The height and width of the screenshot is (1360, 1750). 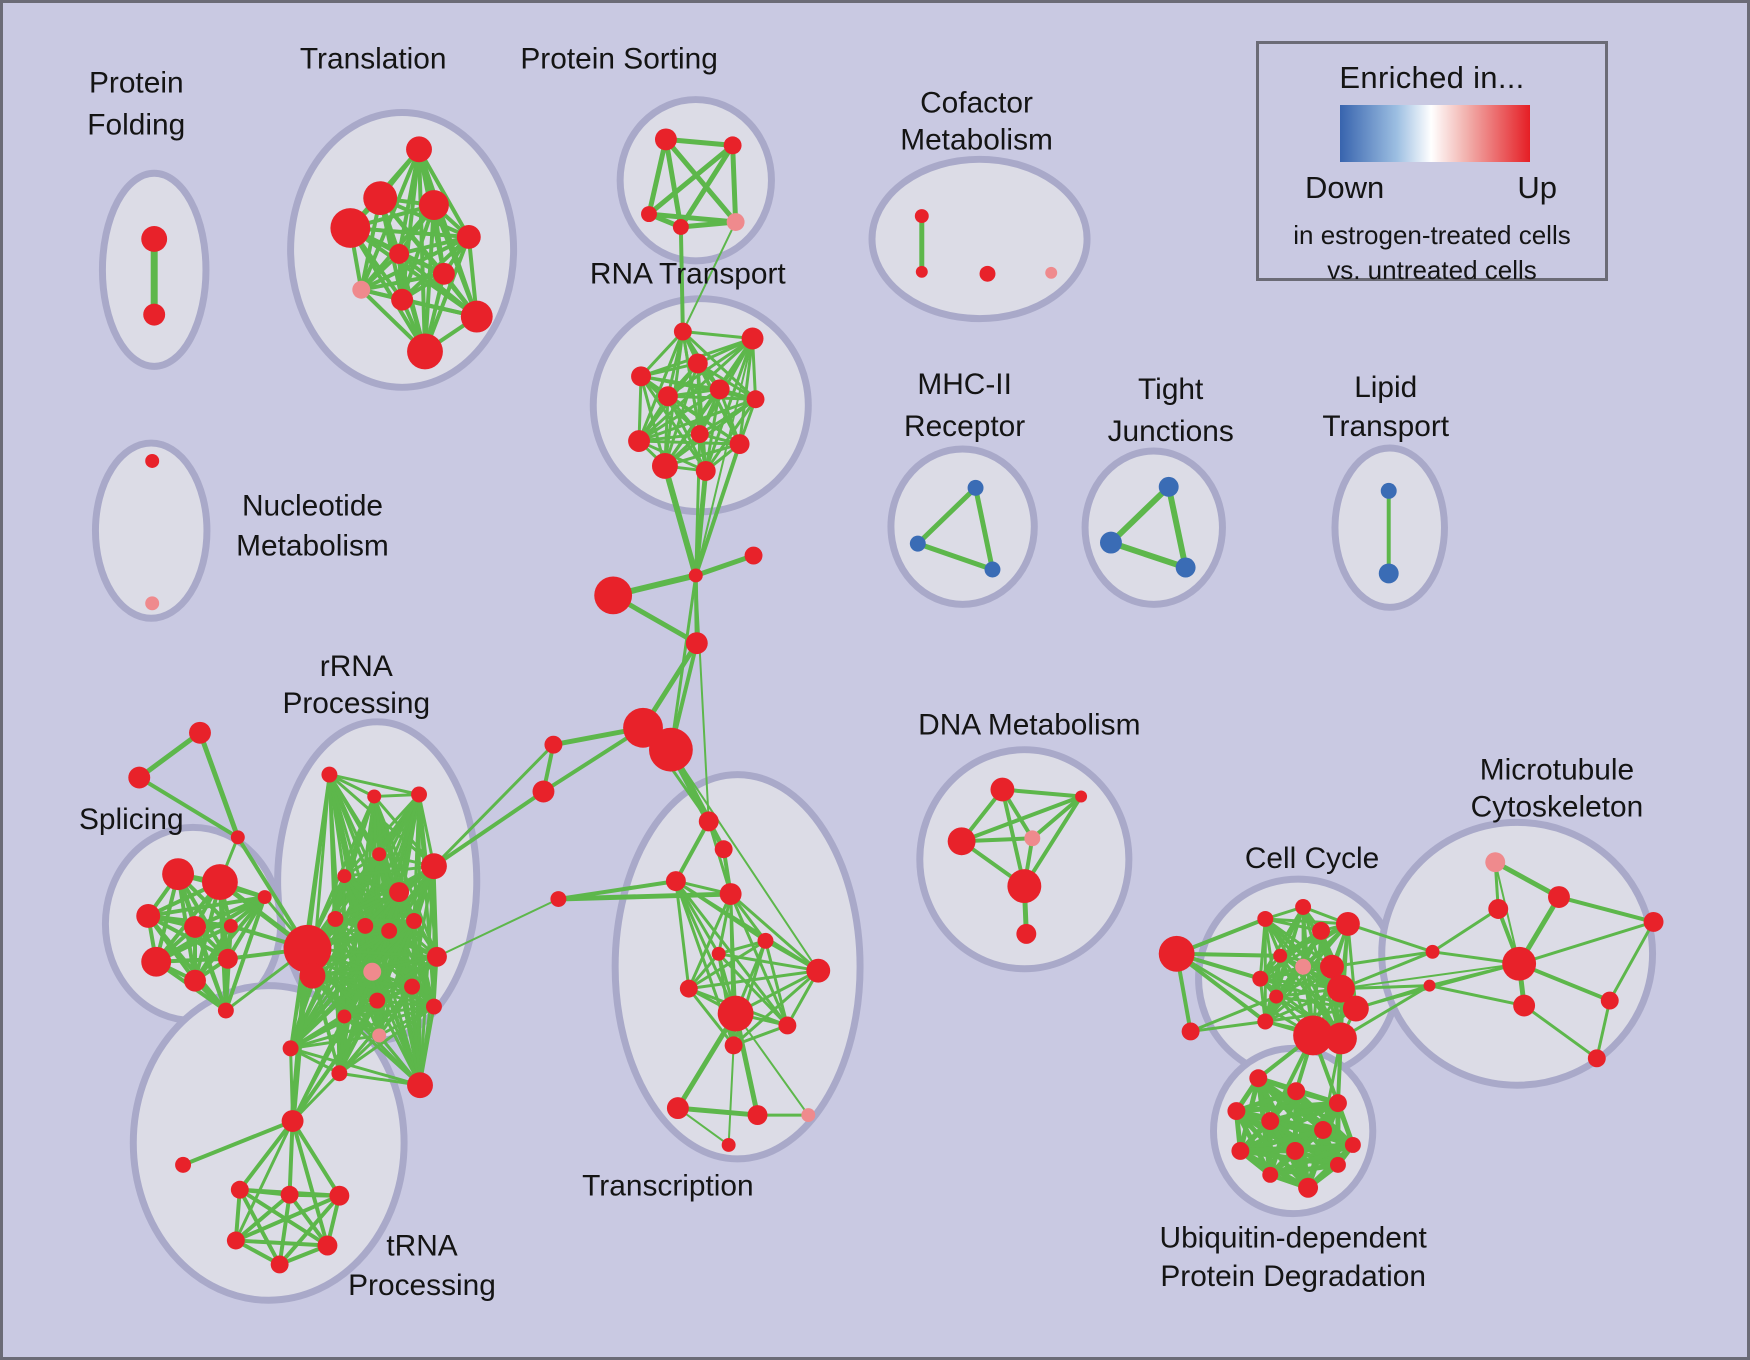 I want to click on gene-set-node-sp2, so click(x=148, y=916).